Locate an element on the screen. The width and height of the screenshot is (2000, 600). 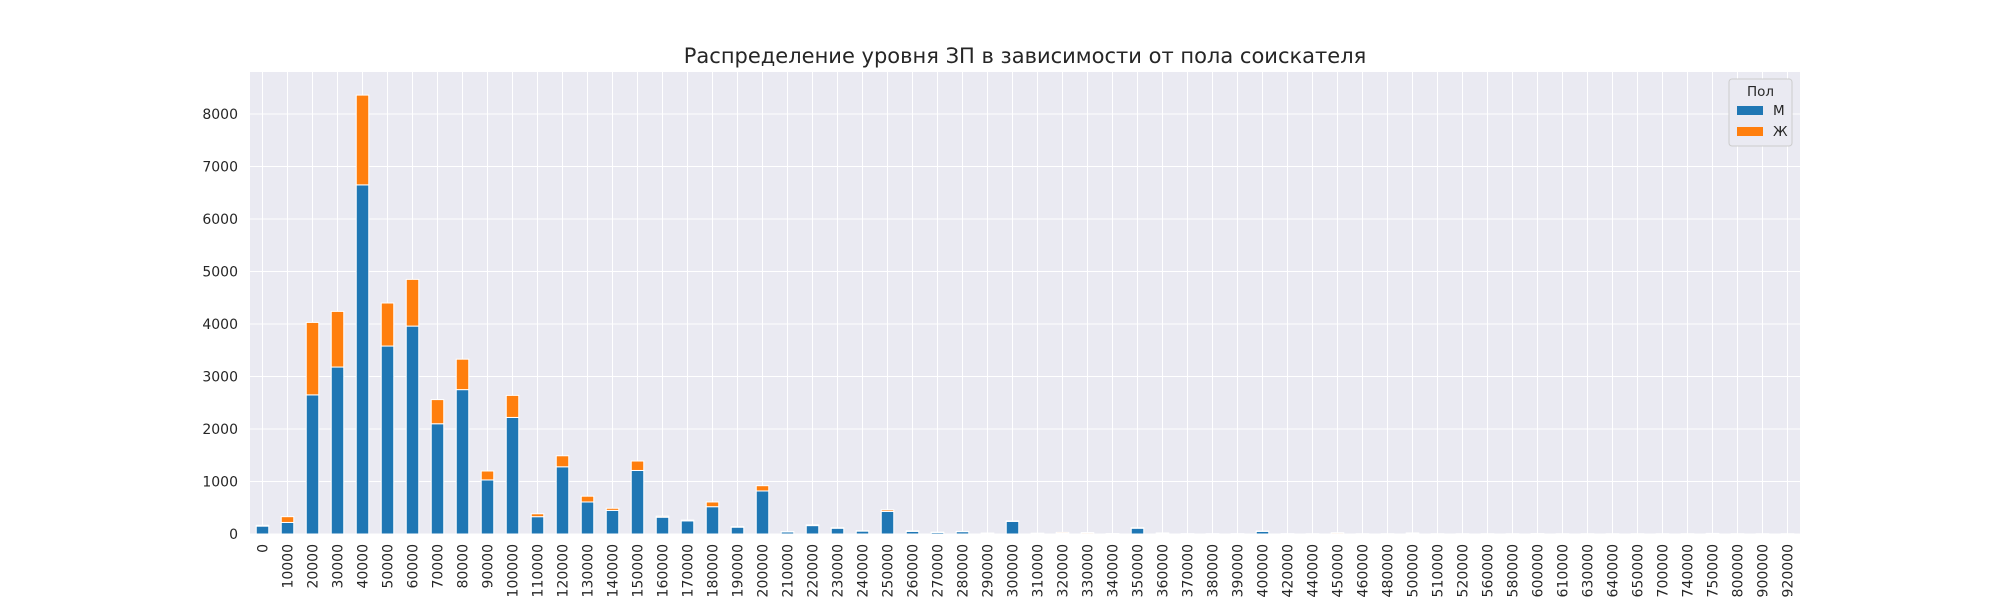
x-tick-label: 350000 is located at coordinates (1139, 570).